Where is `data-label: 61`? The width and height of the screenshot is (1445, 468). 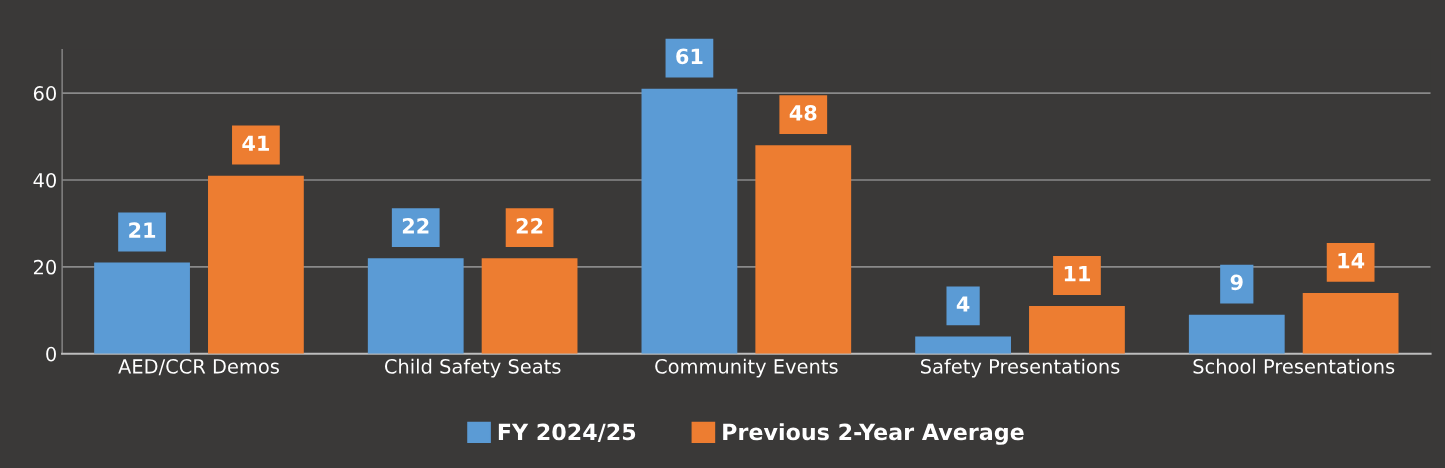
data-label: 61 is located at coordinates (689, 56).